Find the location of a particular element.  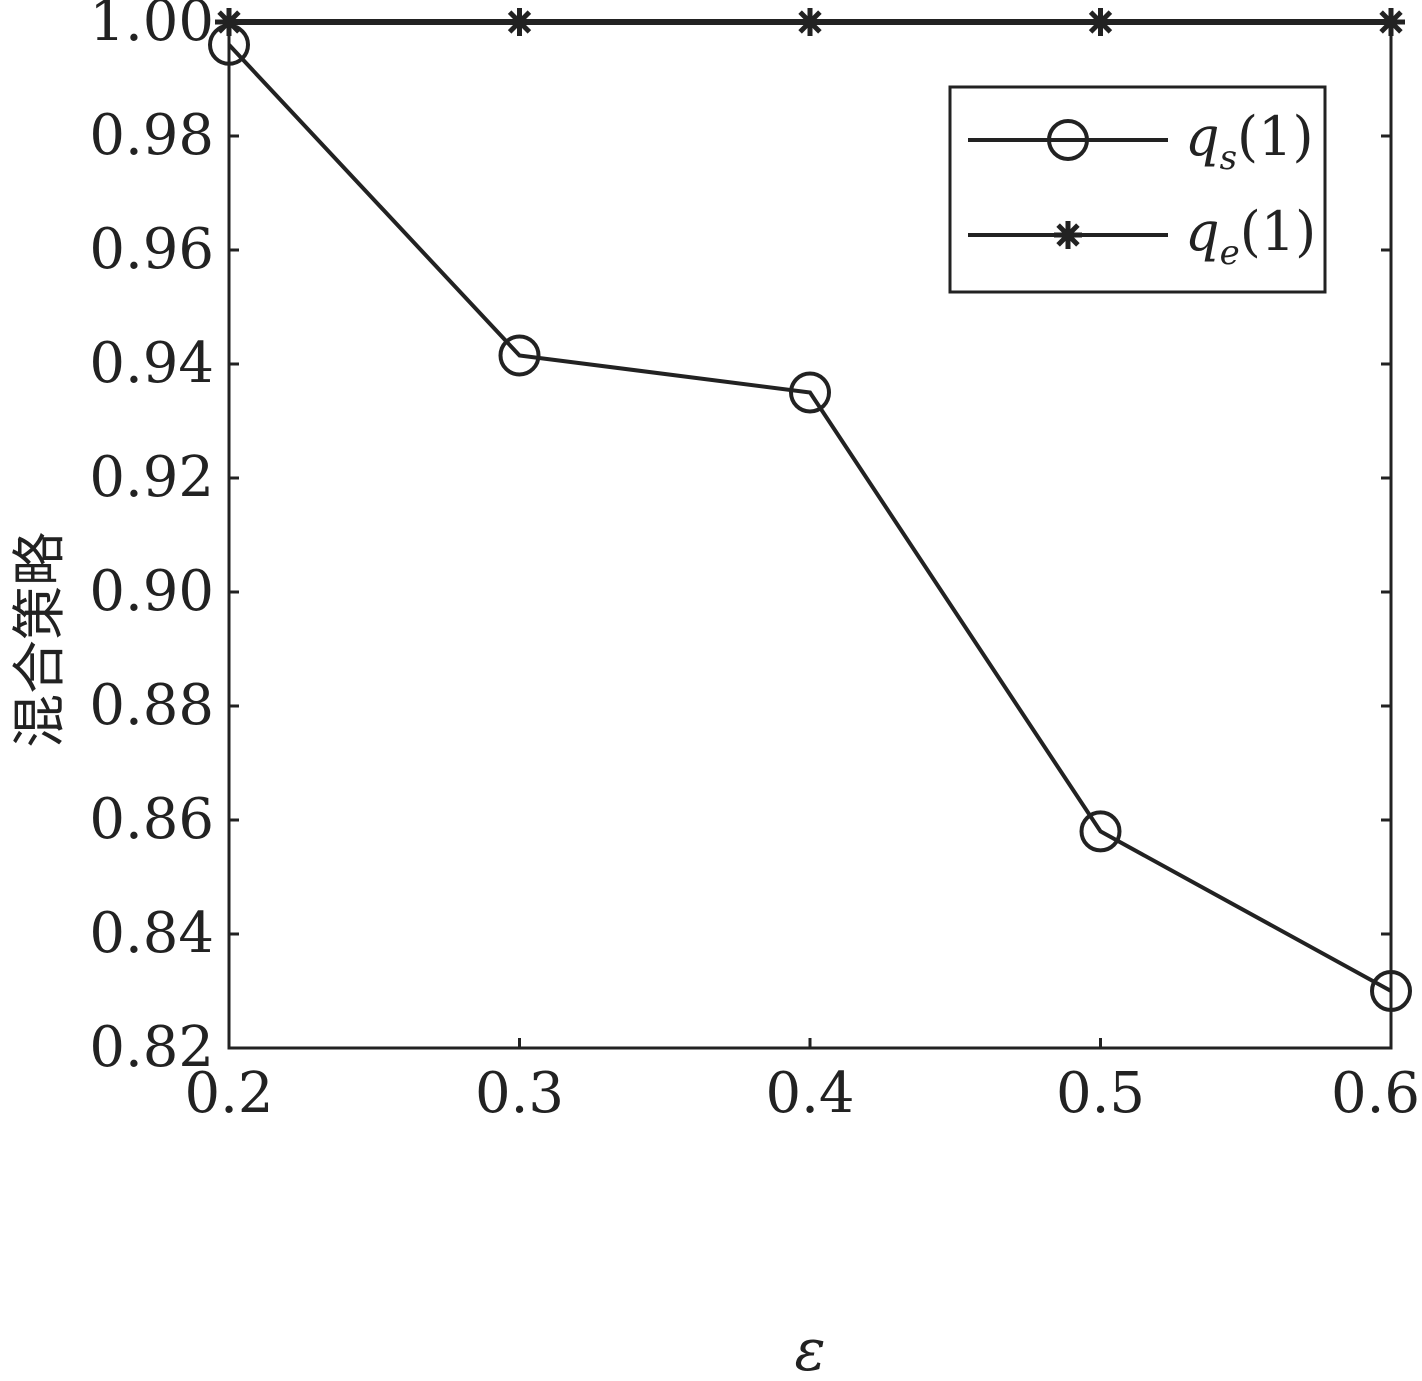

legend-star-glyph is located at coordinates (1068, 235).